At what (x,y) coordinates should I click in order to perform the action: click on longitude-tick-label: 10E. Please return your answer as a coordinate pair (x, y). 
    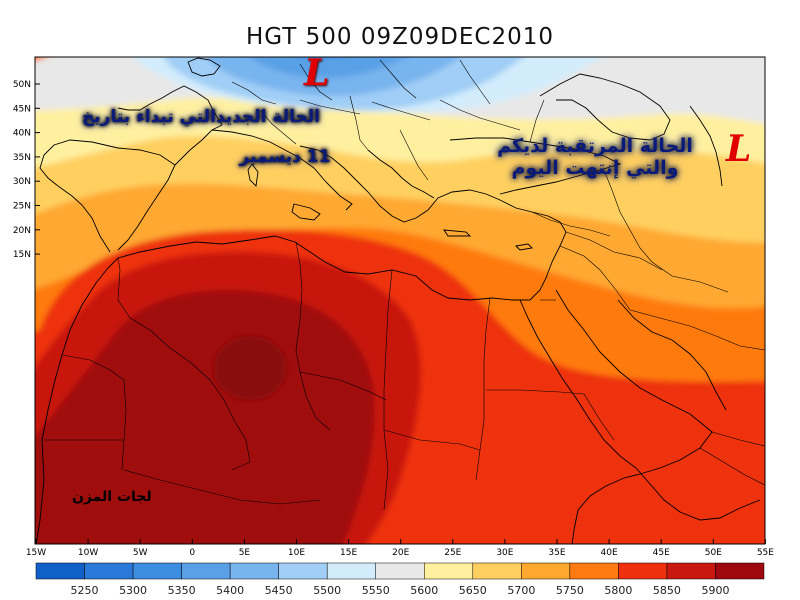
    Looking at the image, I should click on (296, 553).